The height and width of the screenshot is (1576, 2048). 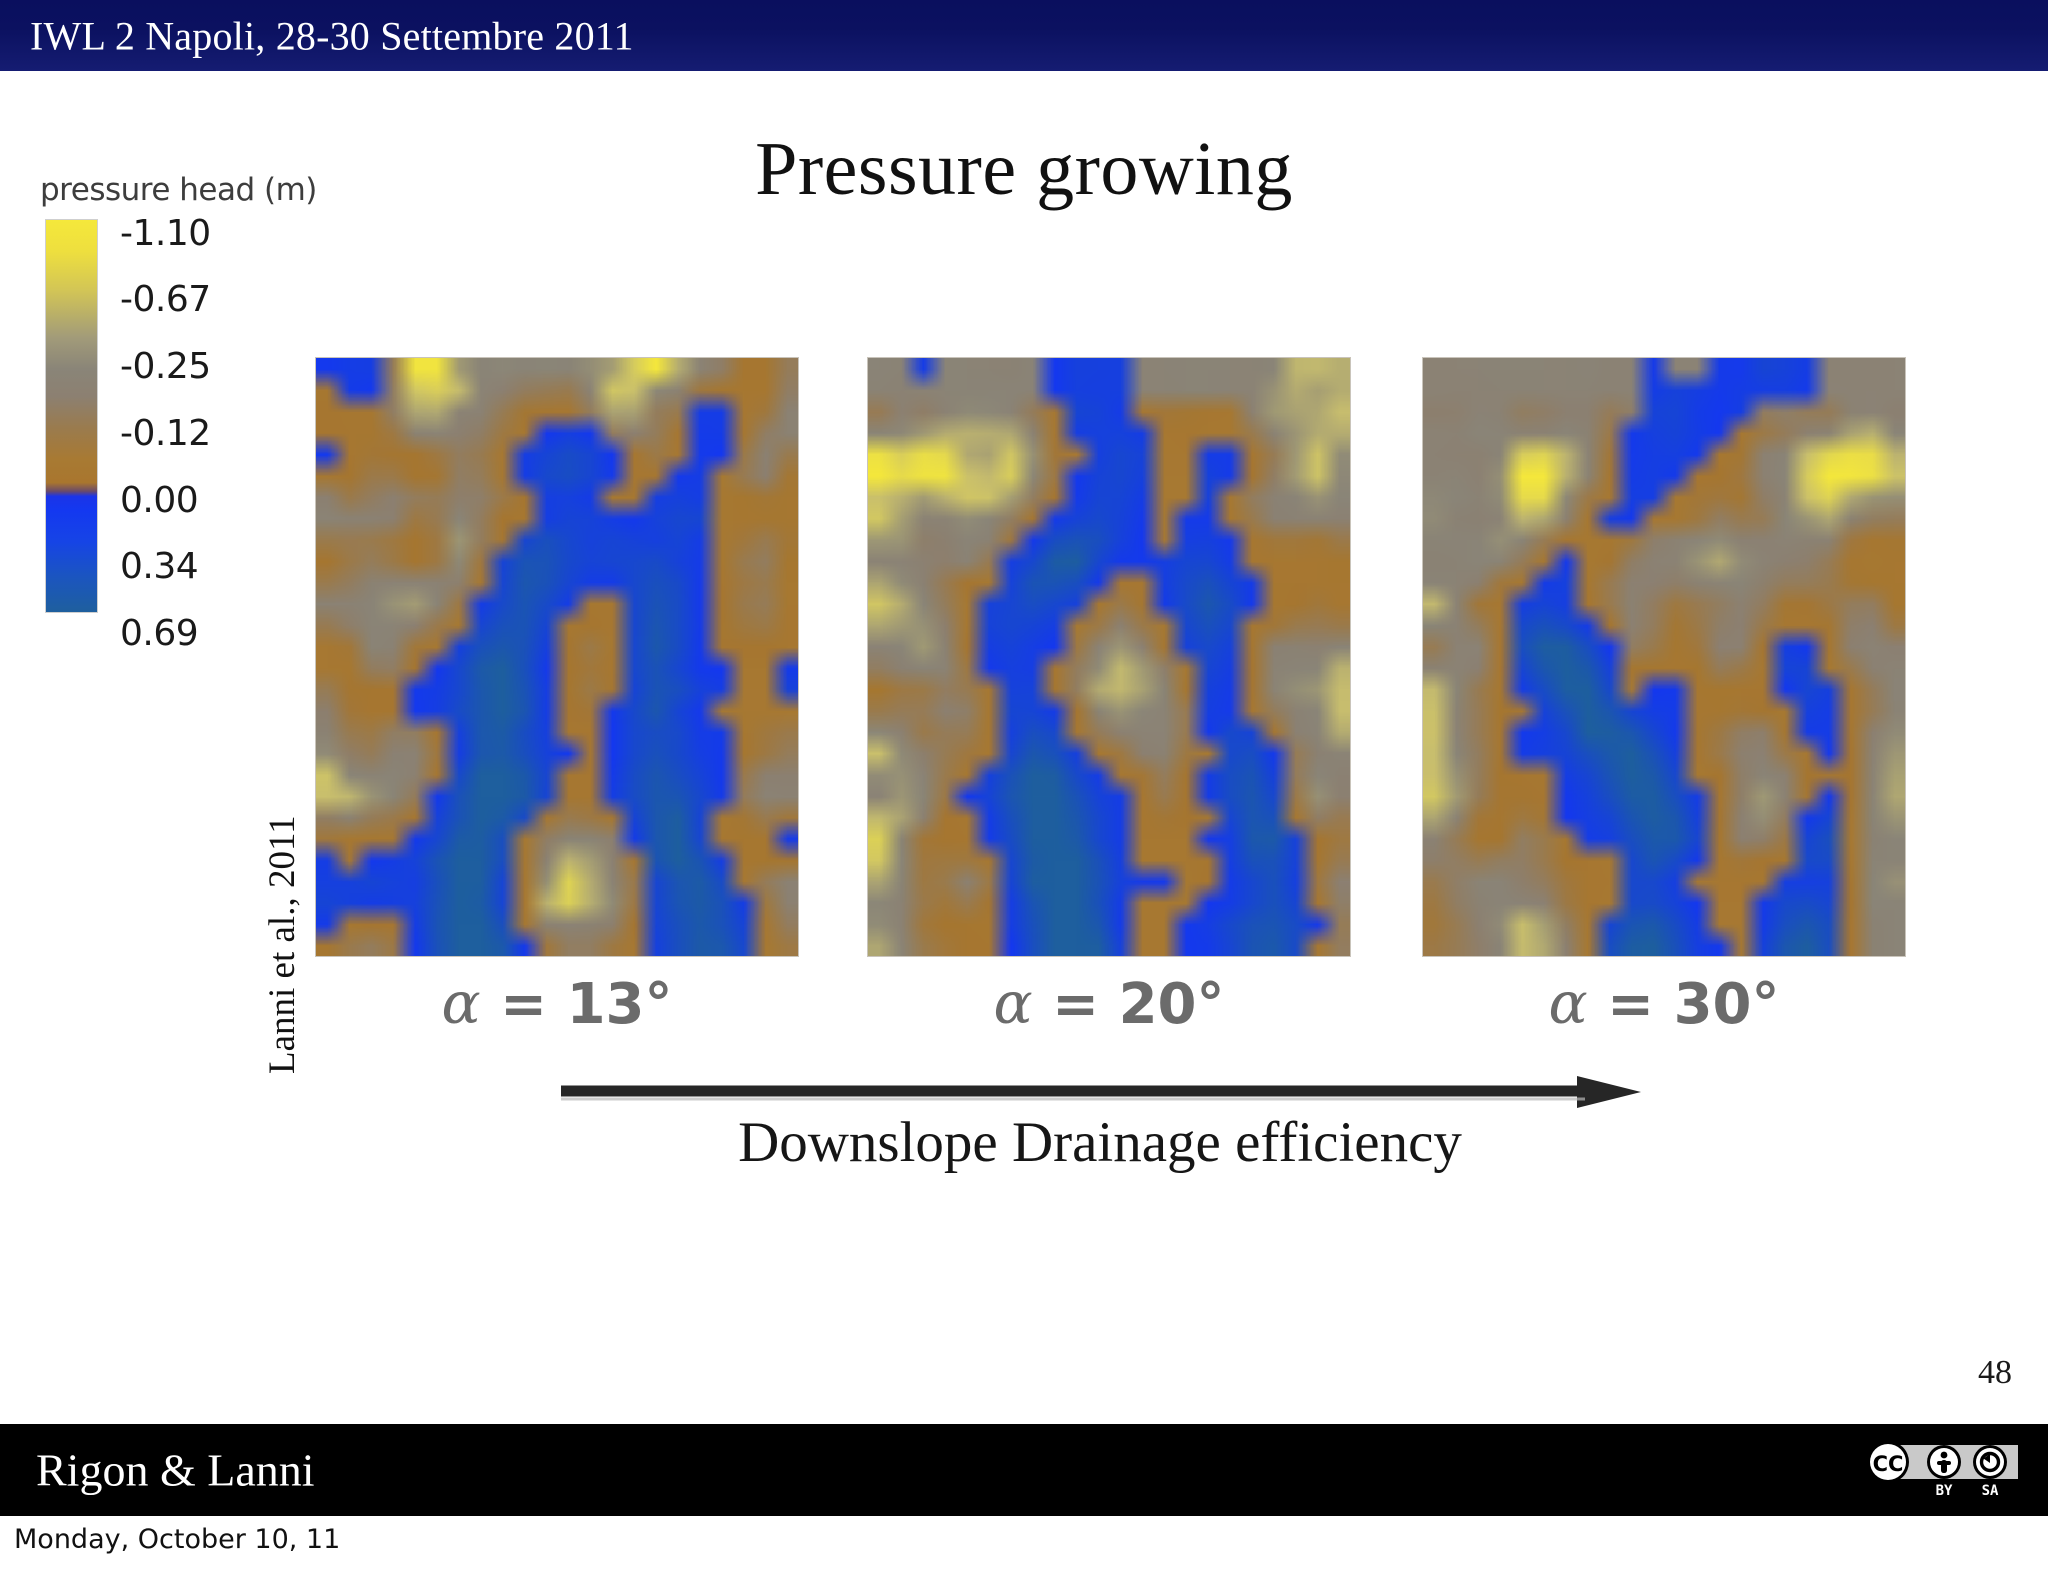 What do you see at coordinates (177, 1539) in the screenshot?
I see `export-date: Monday, October 10, 11` at bounding box center [177, 1539].